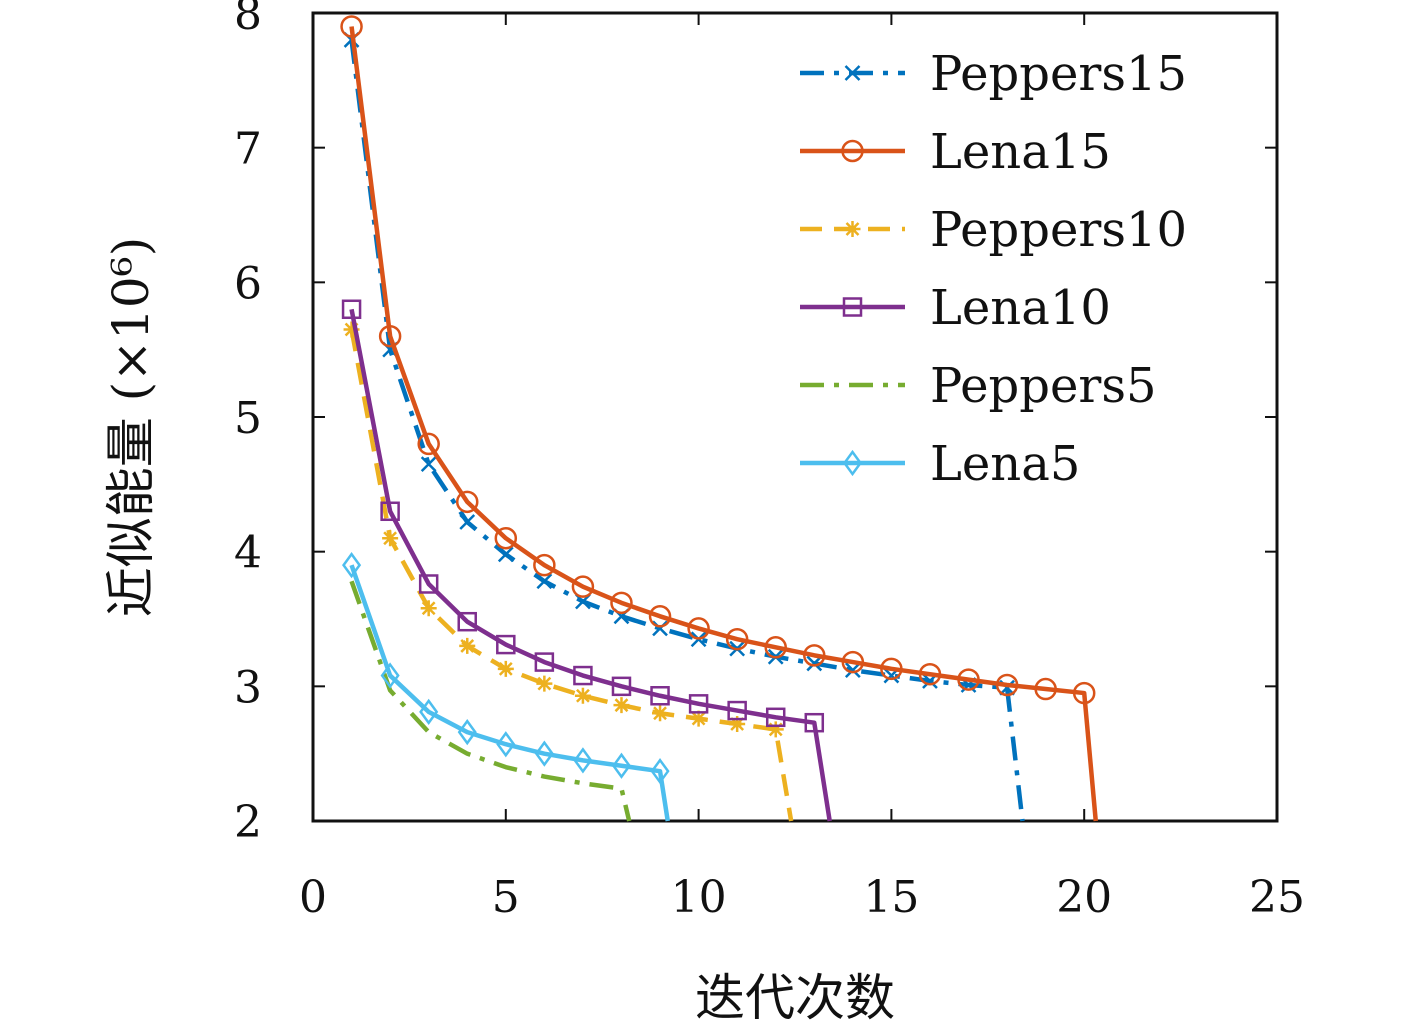 The height and width of the screenshot is (1036, 1417). I want to click on legend-label: Lena5, so click(1005, 464).